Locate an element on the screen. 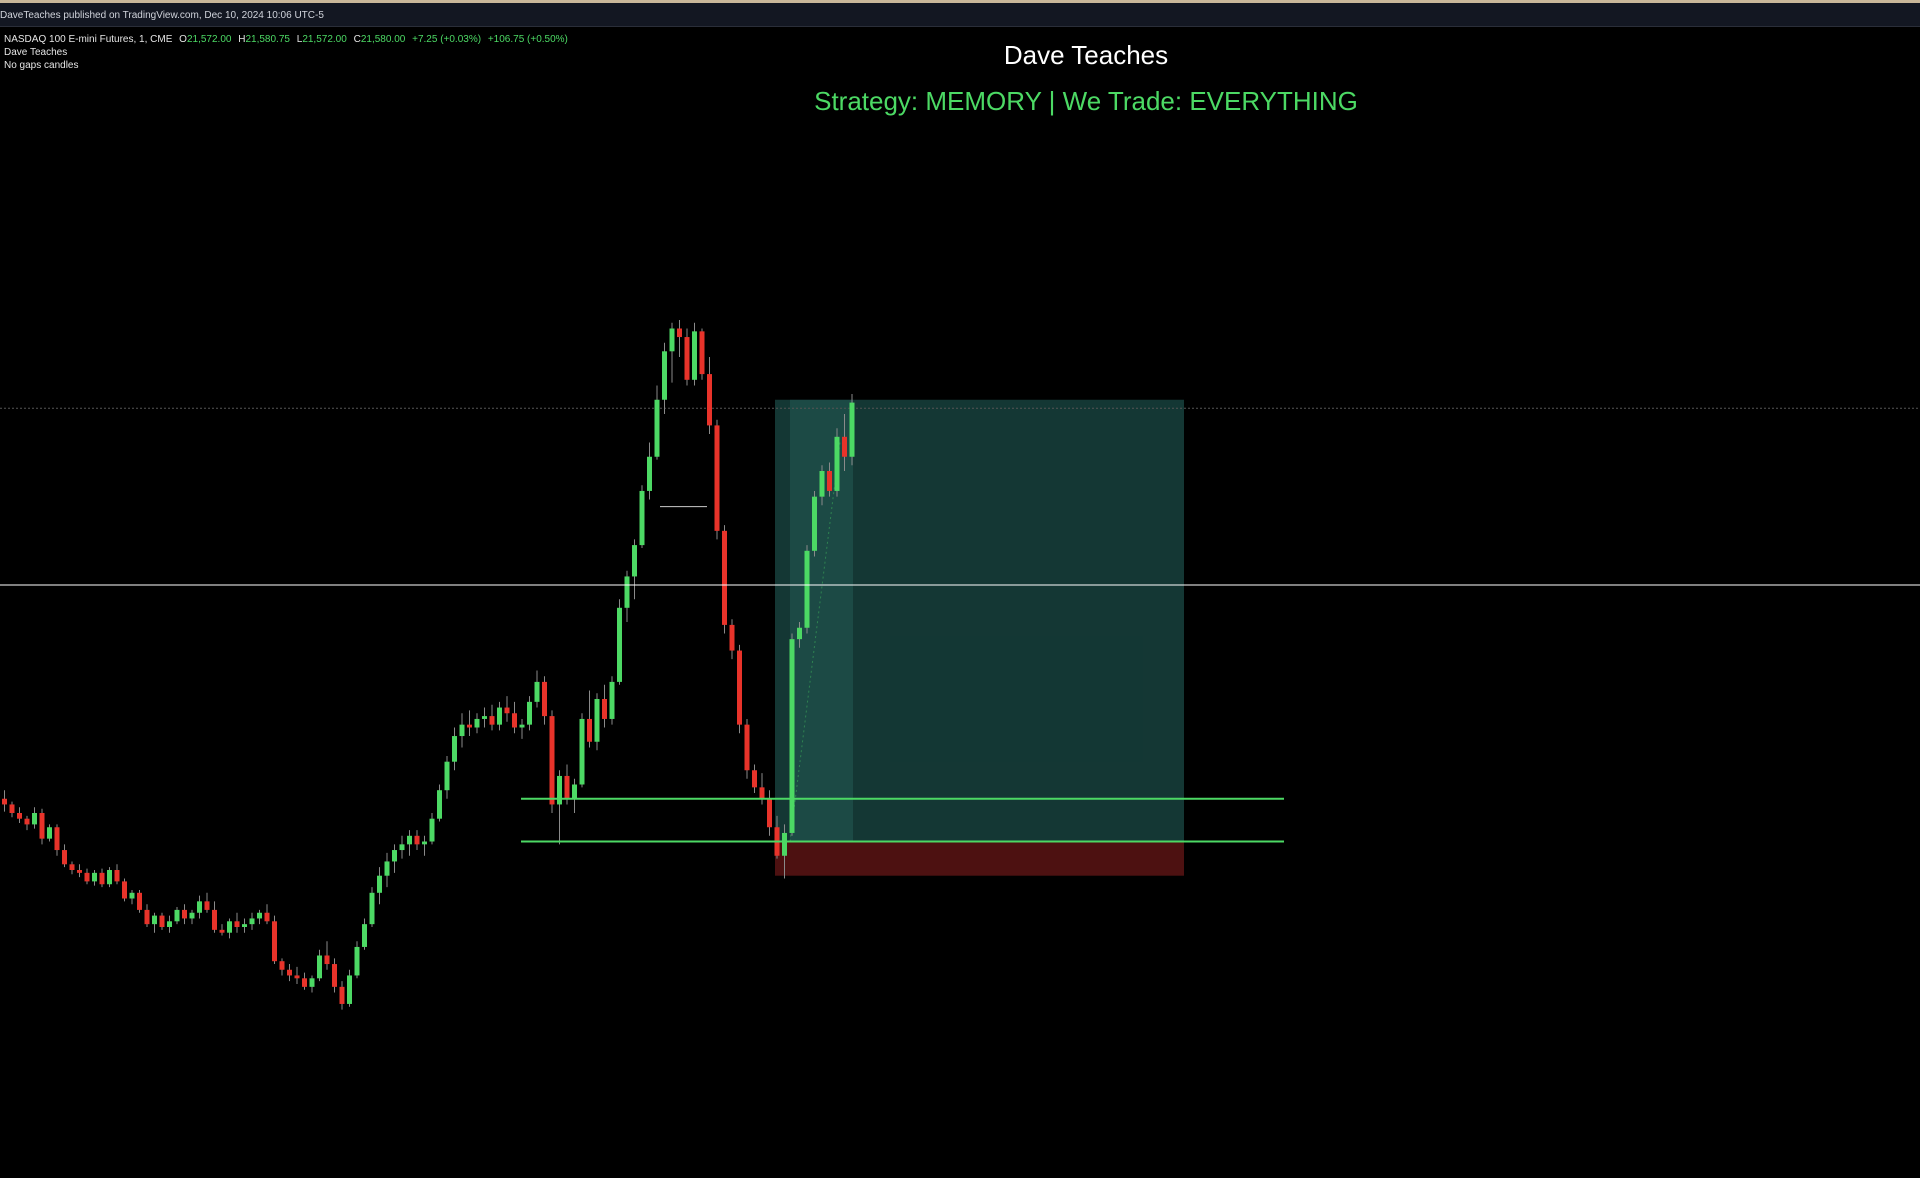 The image size is (1920, 1178). close-value: 21,580.00 is located at coordinates (383, 39).